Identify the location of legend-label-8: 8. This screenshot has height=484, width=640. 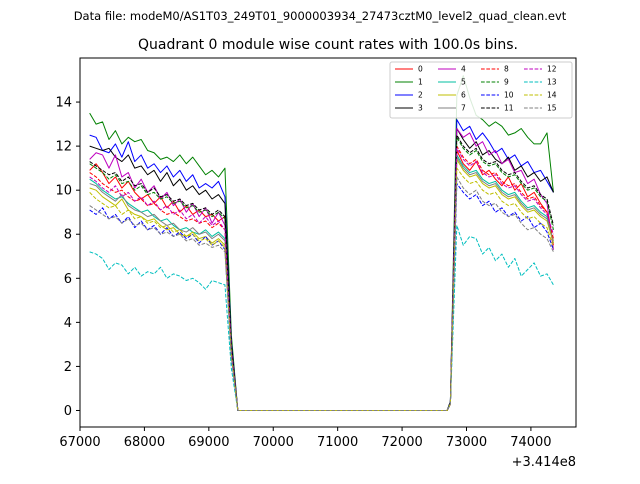
(506, 69).